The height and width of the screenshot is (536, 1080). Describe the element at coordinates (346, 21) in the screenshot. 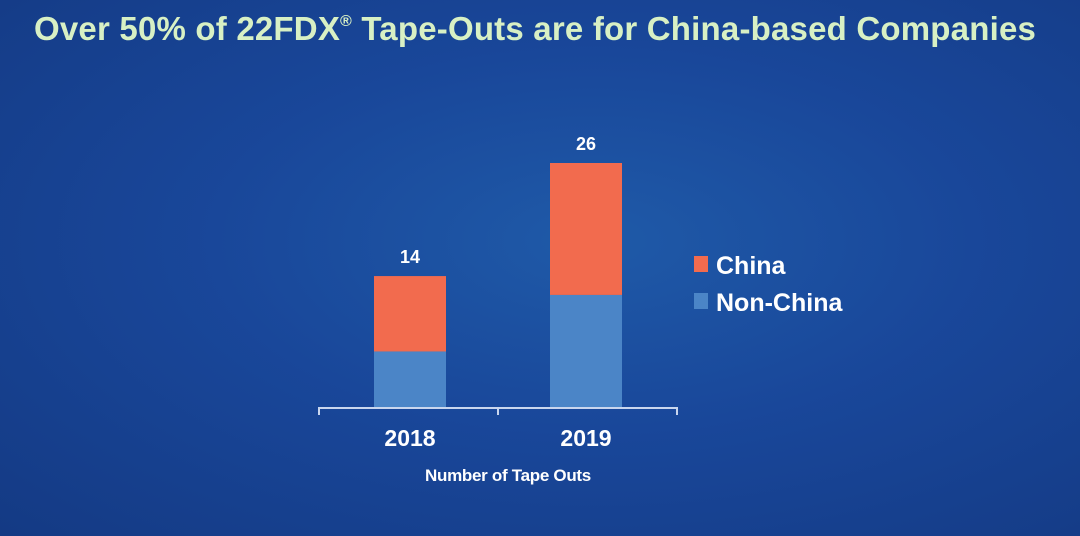

I see `registered-mark: ®` at that location.